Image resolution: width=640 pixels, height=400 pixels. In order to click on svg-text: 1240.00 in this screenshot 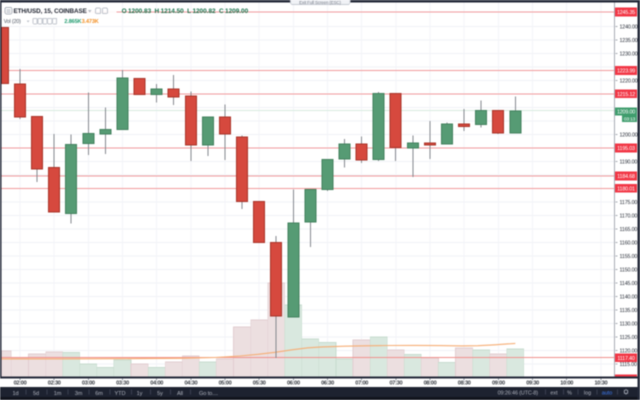, I will do `click(629, 28)`.